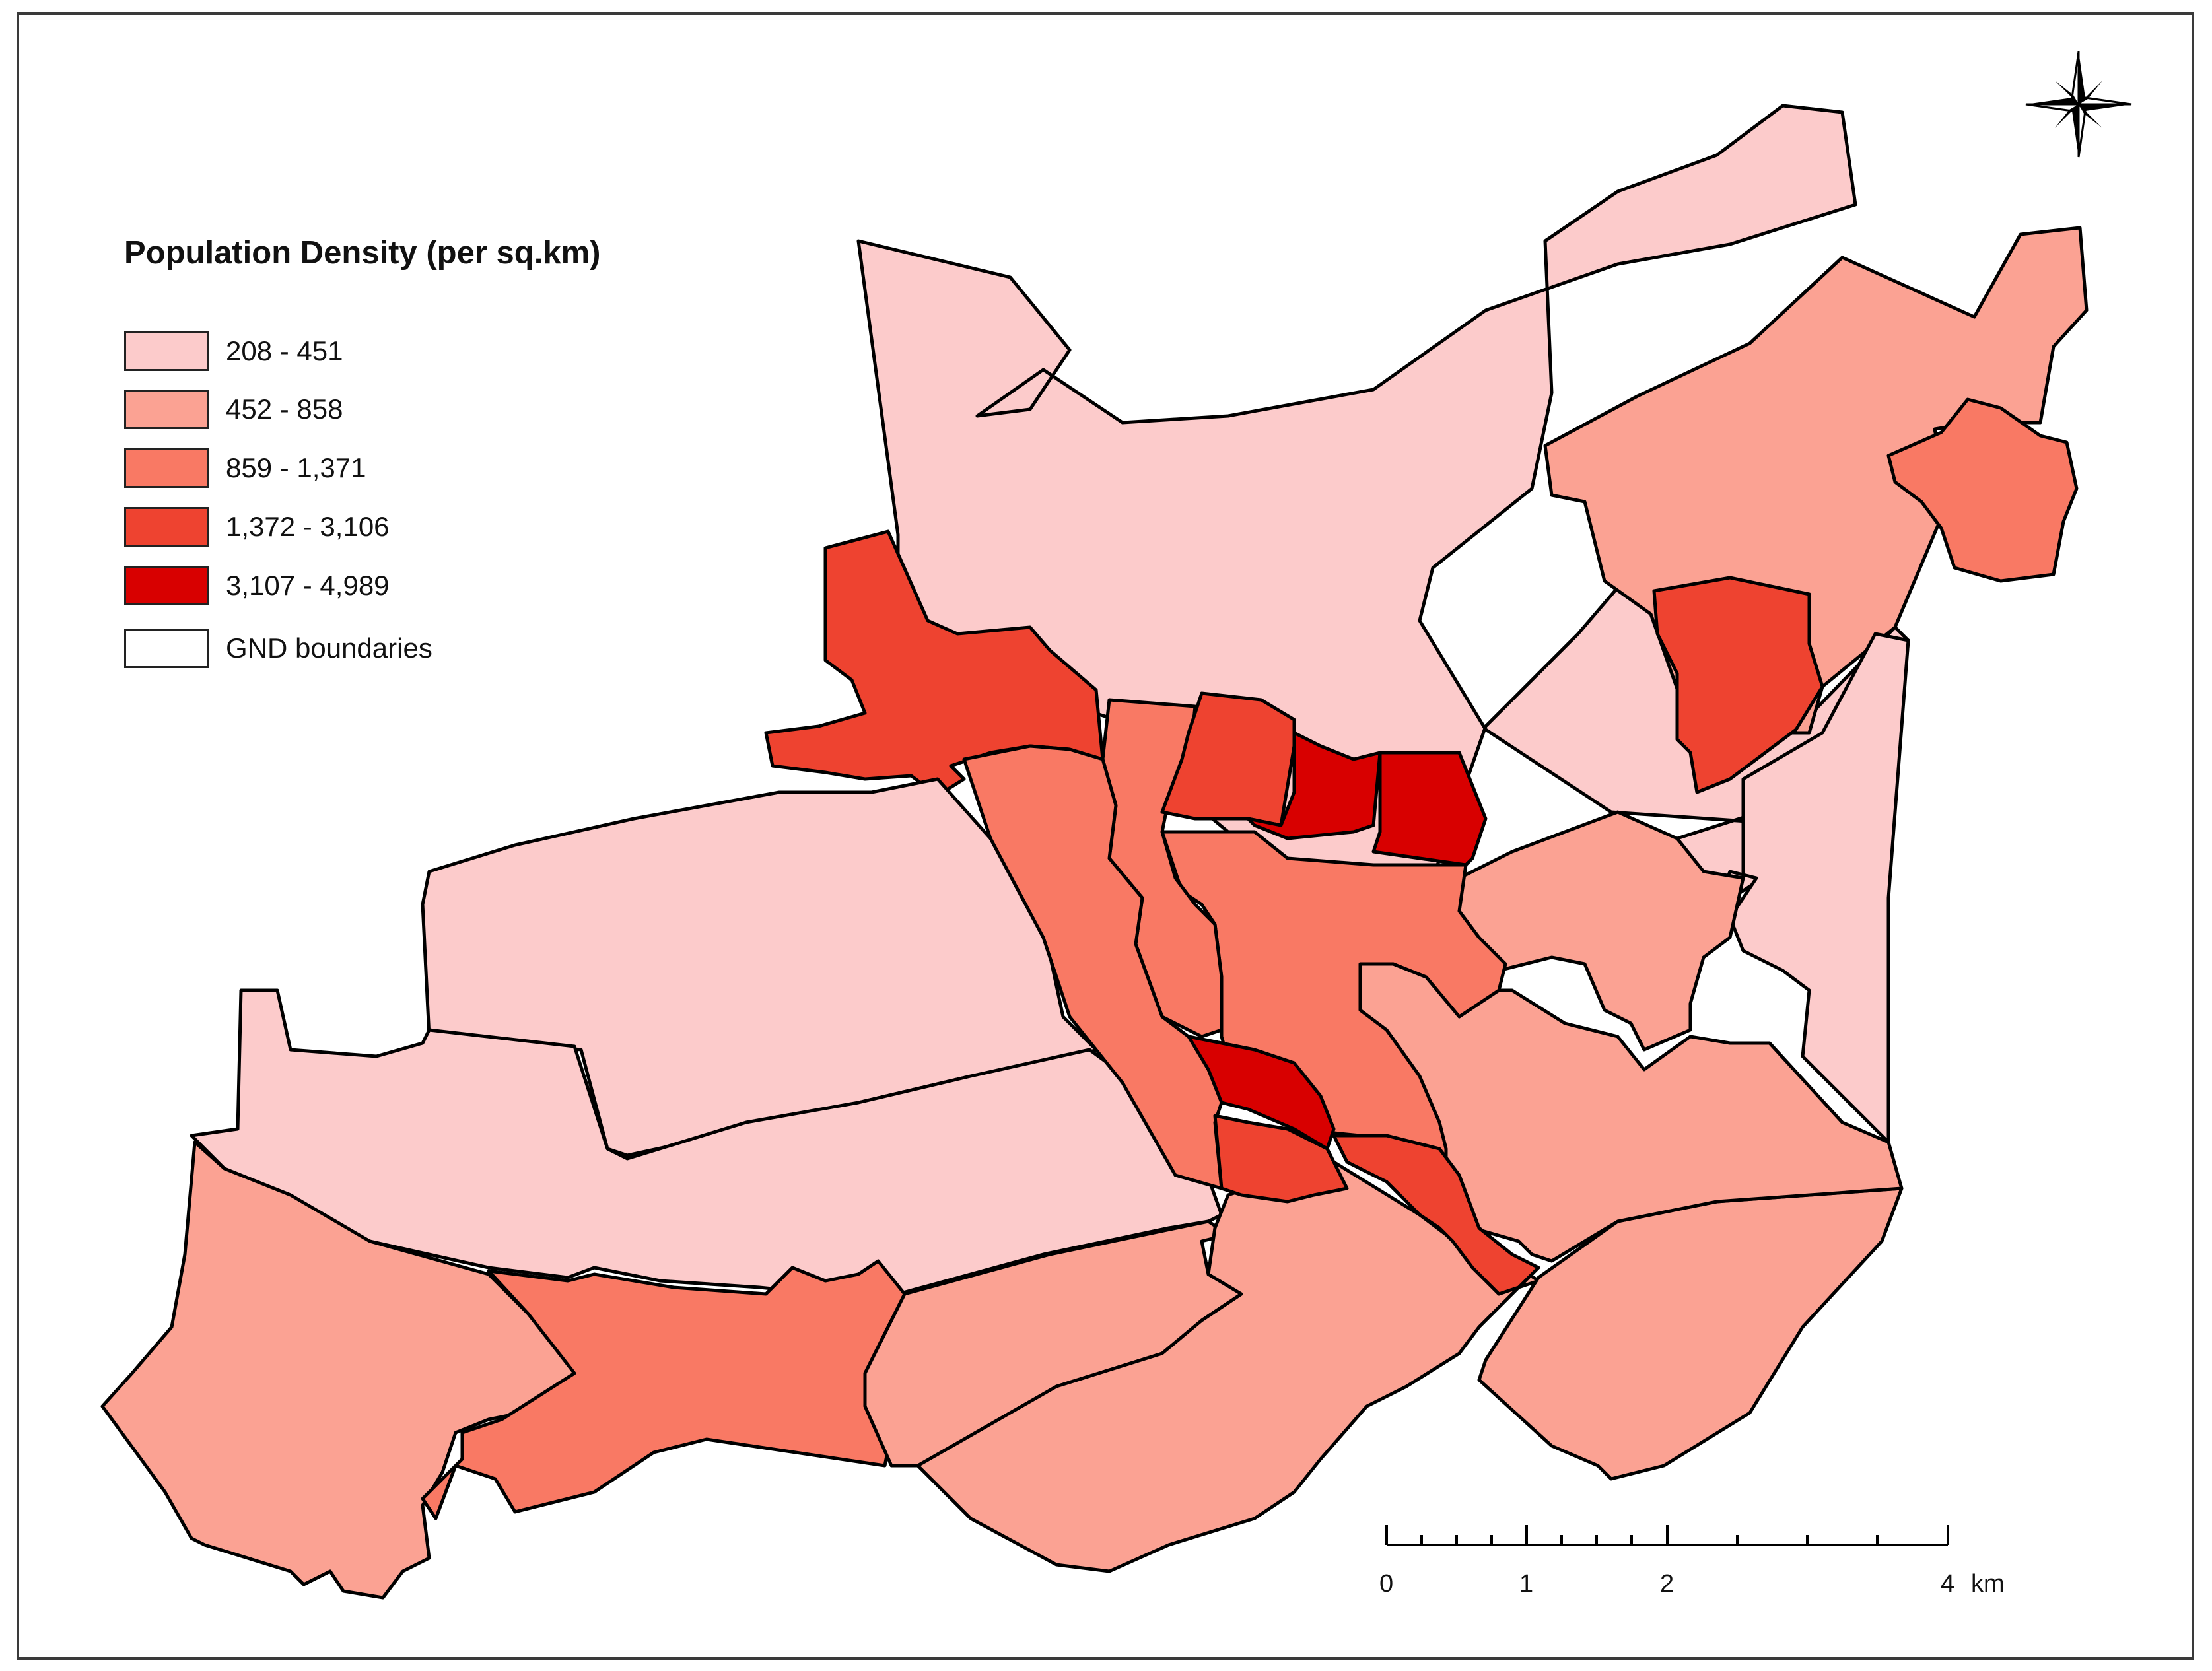 The height and width of the screenshot is (1671, 2212). Describe the element at coordinates (1527, 1584) in the screenshot. I see `scale-label: 1` at that location.